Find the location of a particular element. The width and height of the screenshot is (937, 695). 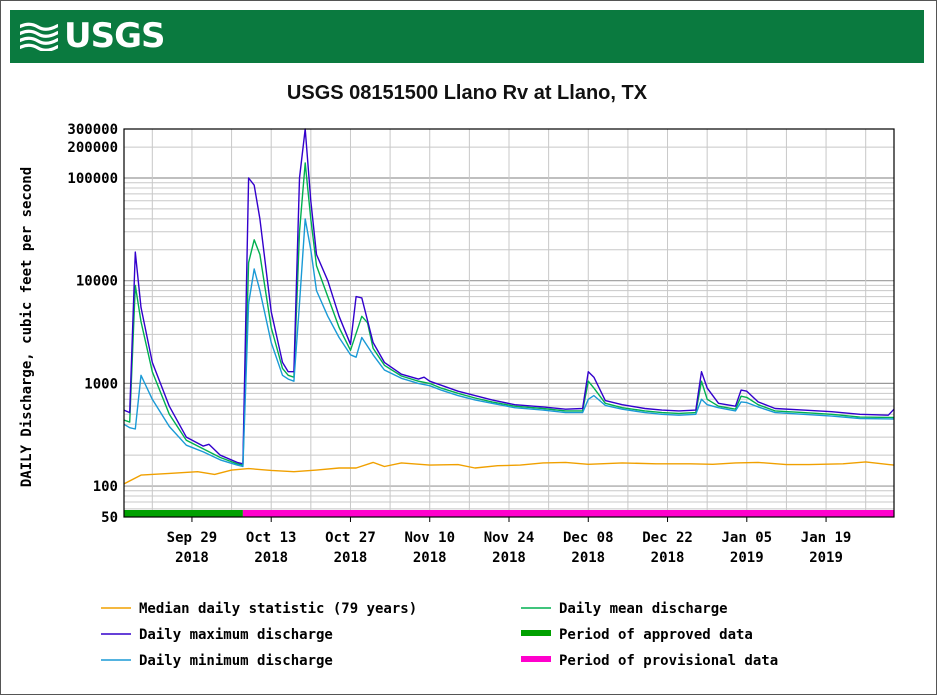

legend-label: Median daily statistic (79 years) is located at coordinates (278, 609).